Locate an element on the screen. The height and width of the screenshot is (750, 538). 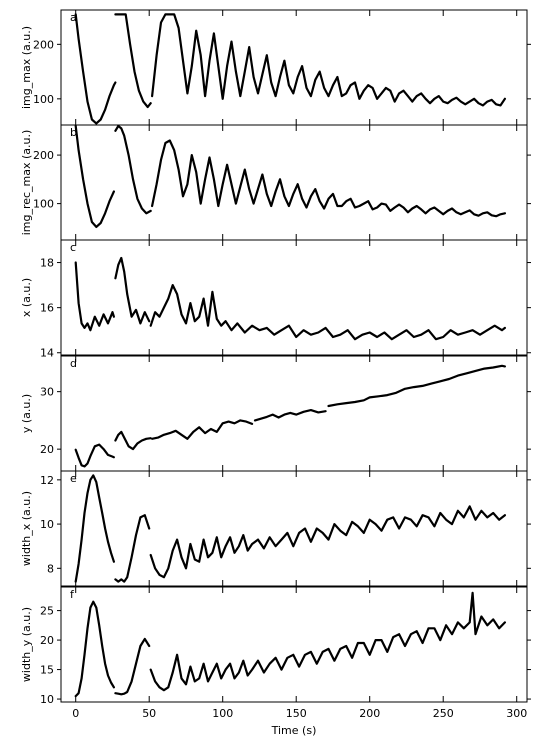
panel-label-d: d is located at coordinates (73, 363).